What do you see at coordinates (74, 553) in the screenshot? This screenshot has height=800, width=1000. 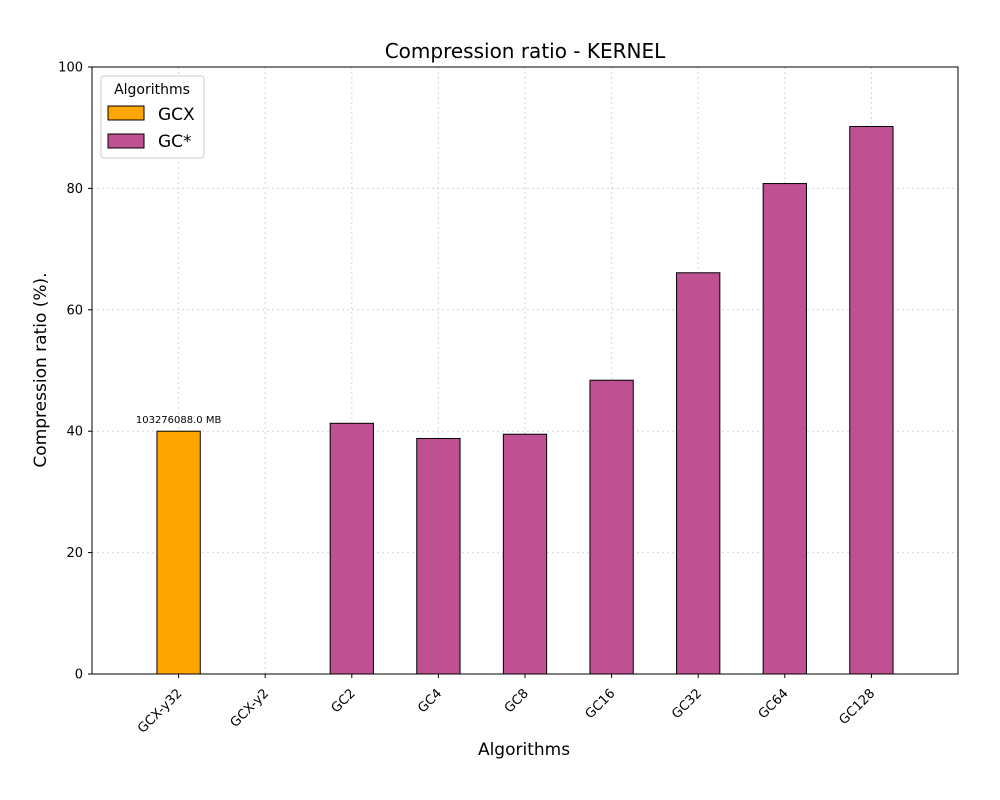 I see `y-tick-label: 20` at bounding box center [74, 553].